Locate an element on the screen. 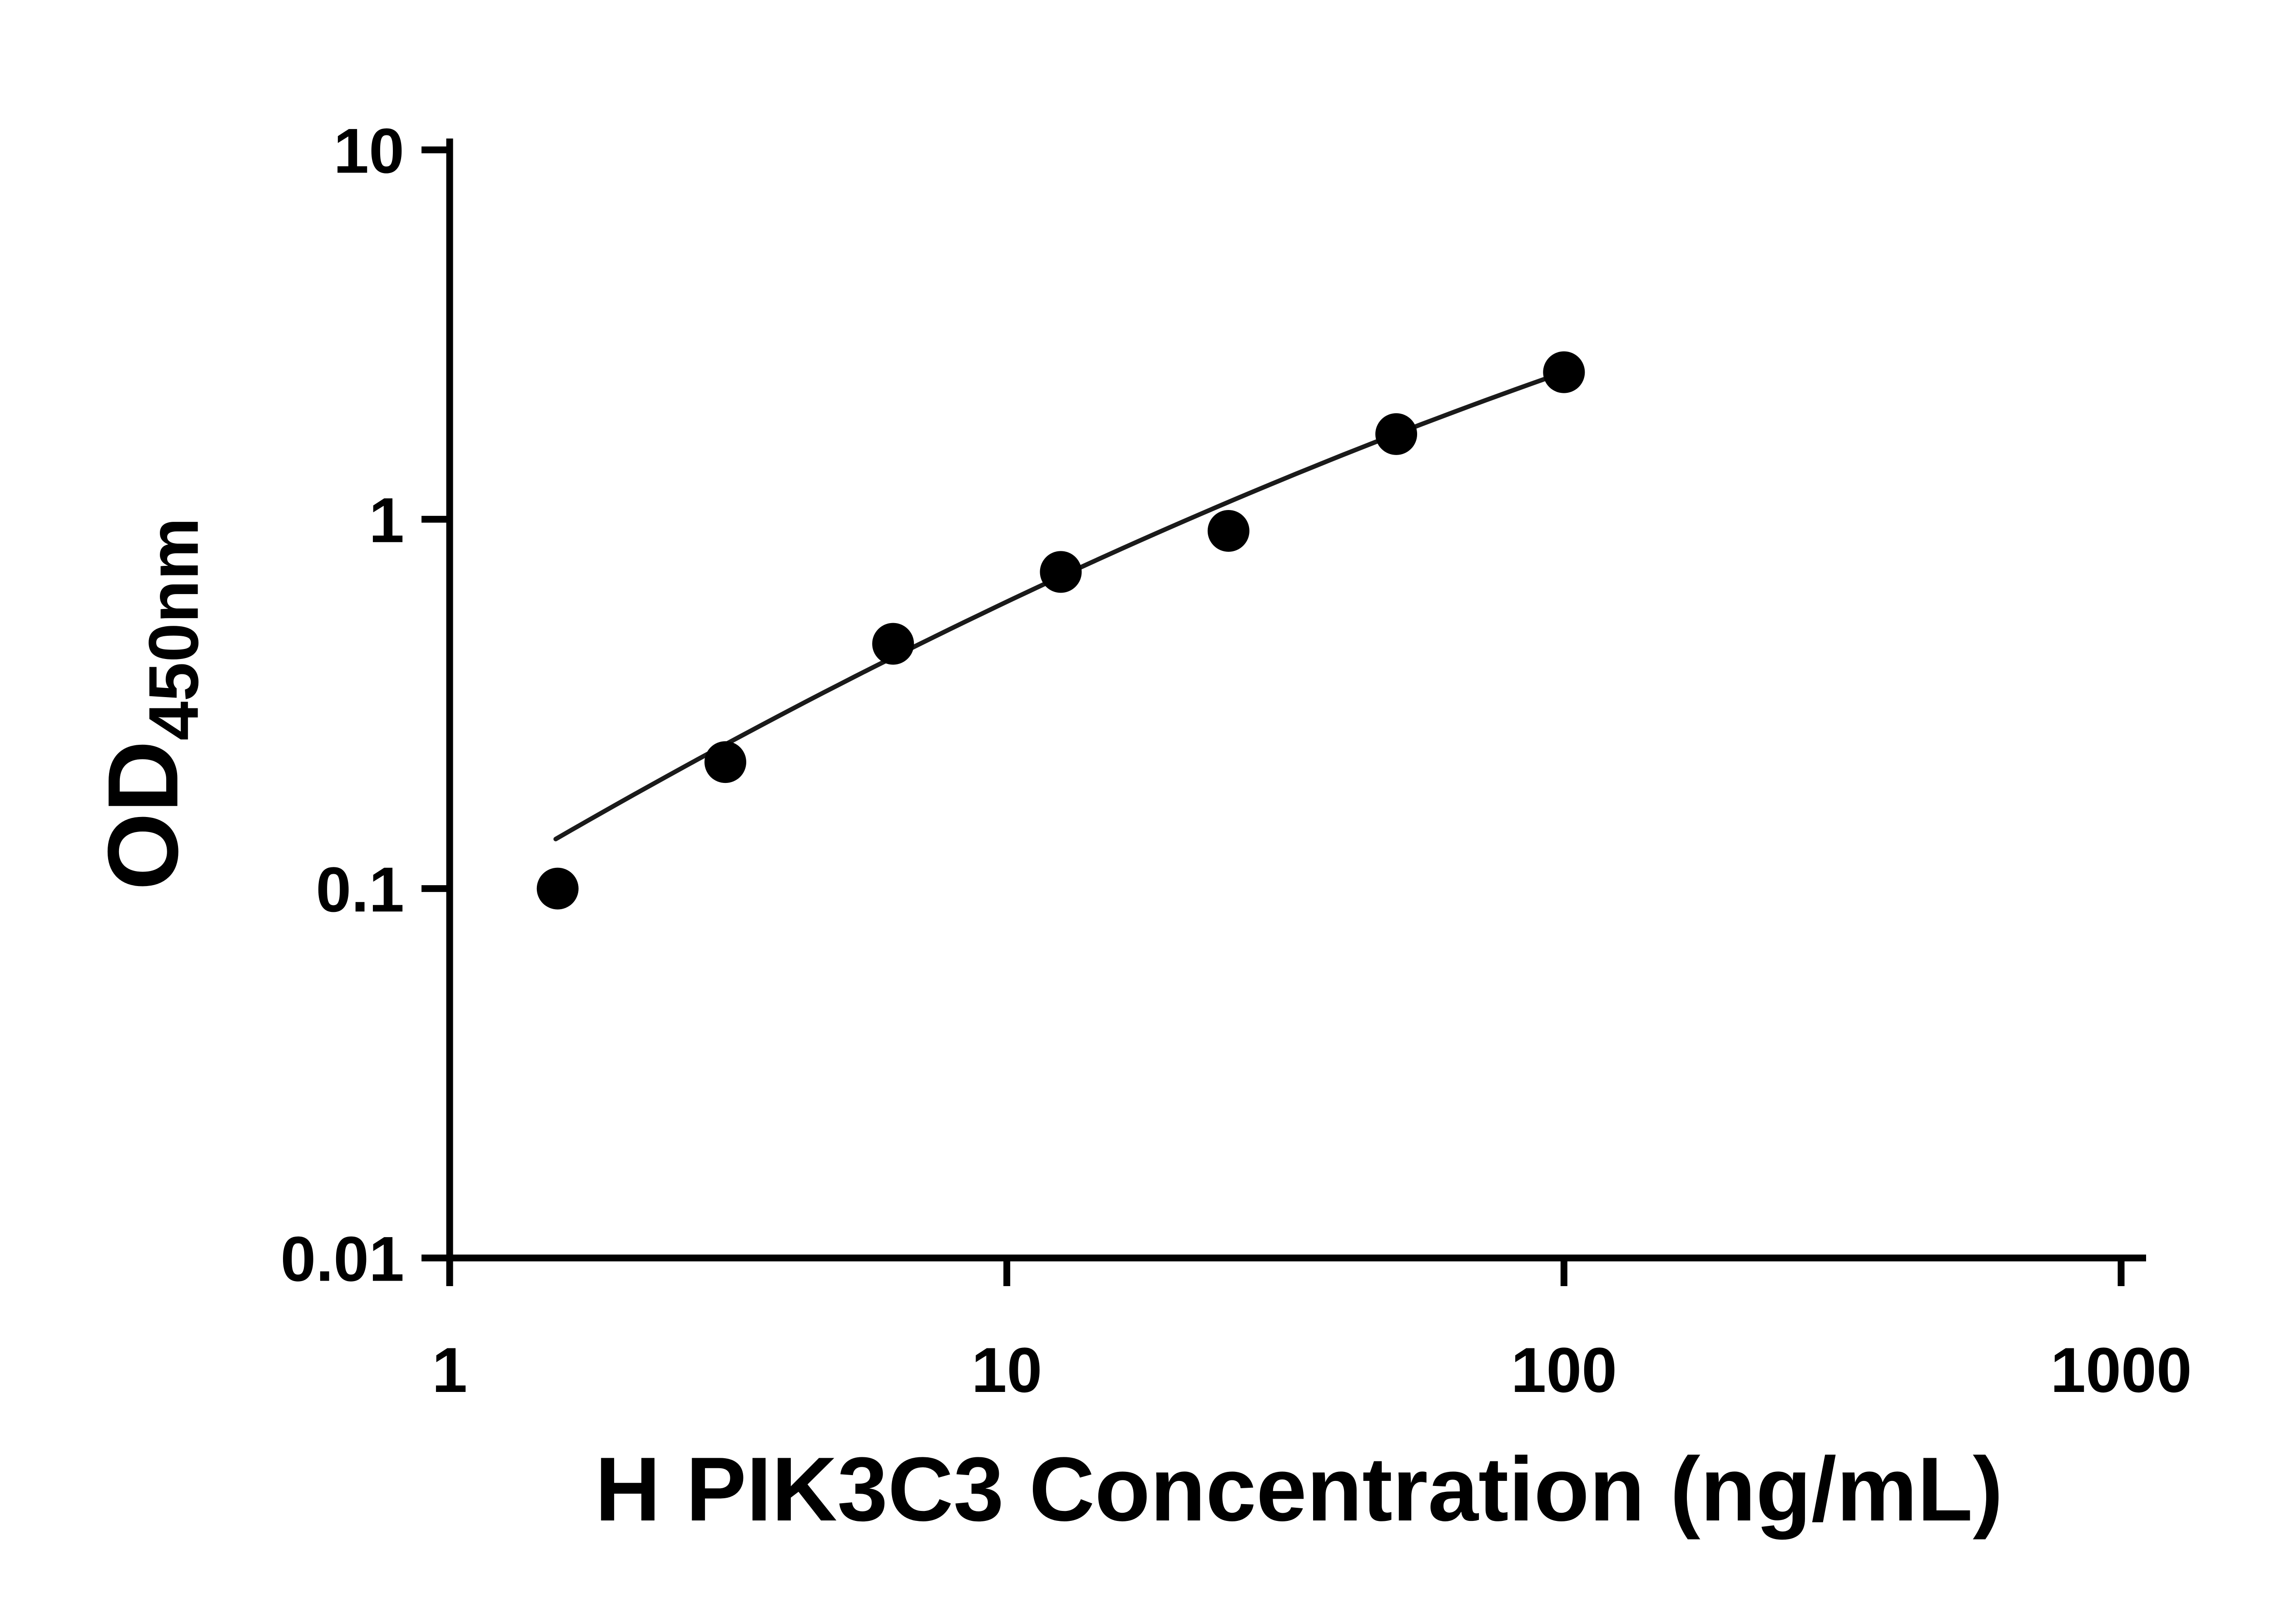  x-tick-label: 1 is located at coordinates (449, 1370).